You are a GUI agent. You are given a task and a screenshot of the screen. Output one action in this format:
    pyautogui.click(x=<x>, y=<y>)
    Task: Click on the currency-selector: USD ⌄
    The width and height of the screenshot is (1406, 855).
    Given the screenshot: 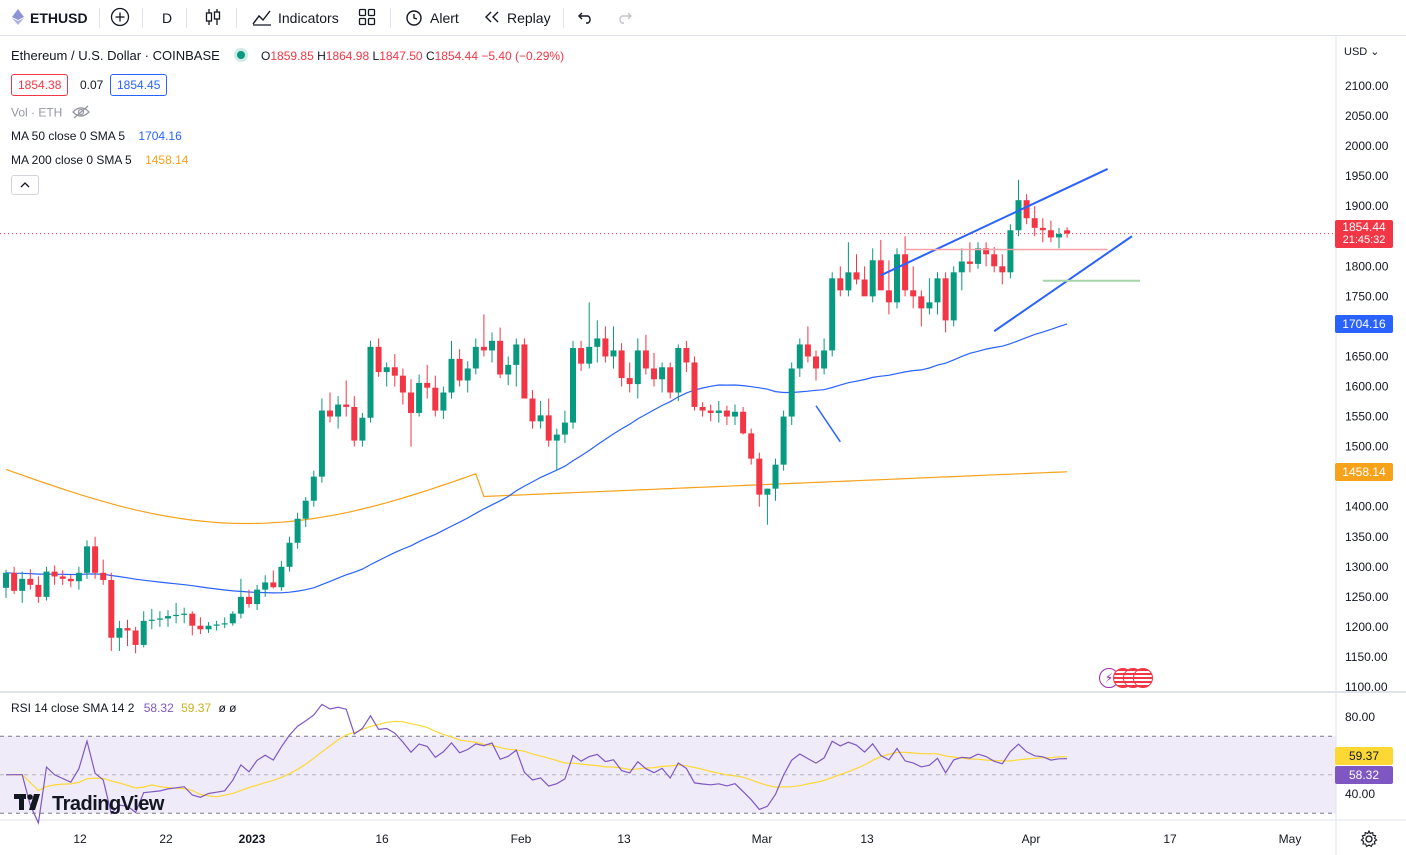 What is the action you would take?
    pyautogui.click(x=1362, y=51)
    